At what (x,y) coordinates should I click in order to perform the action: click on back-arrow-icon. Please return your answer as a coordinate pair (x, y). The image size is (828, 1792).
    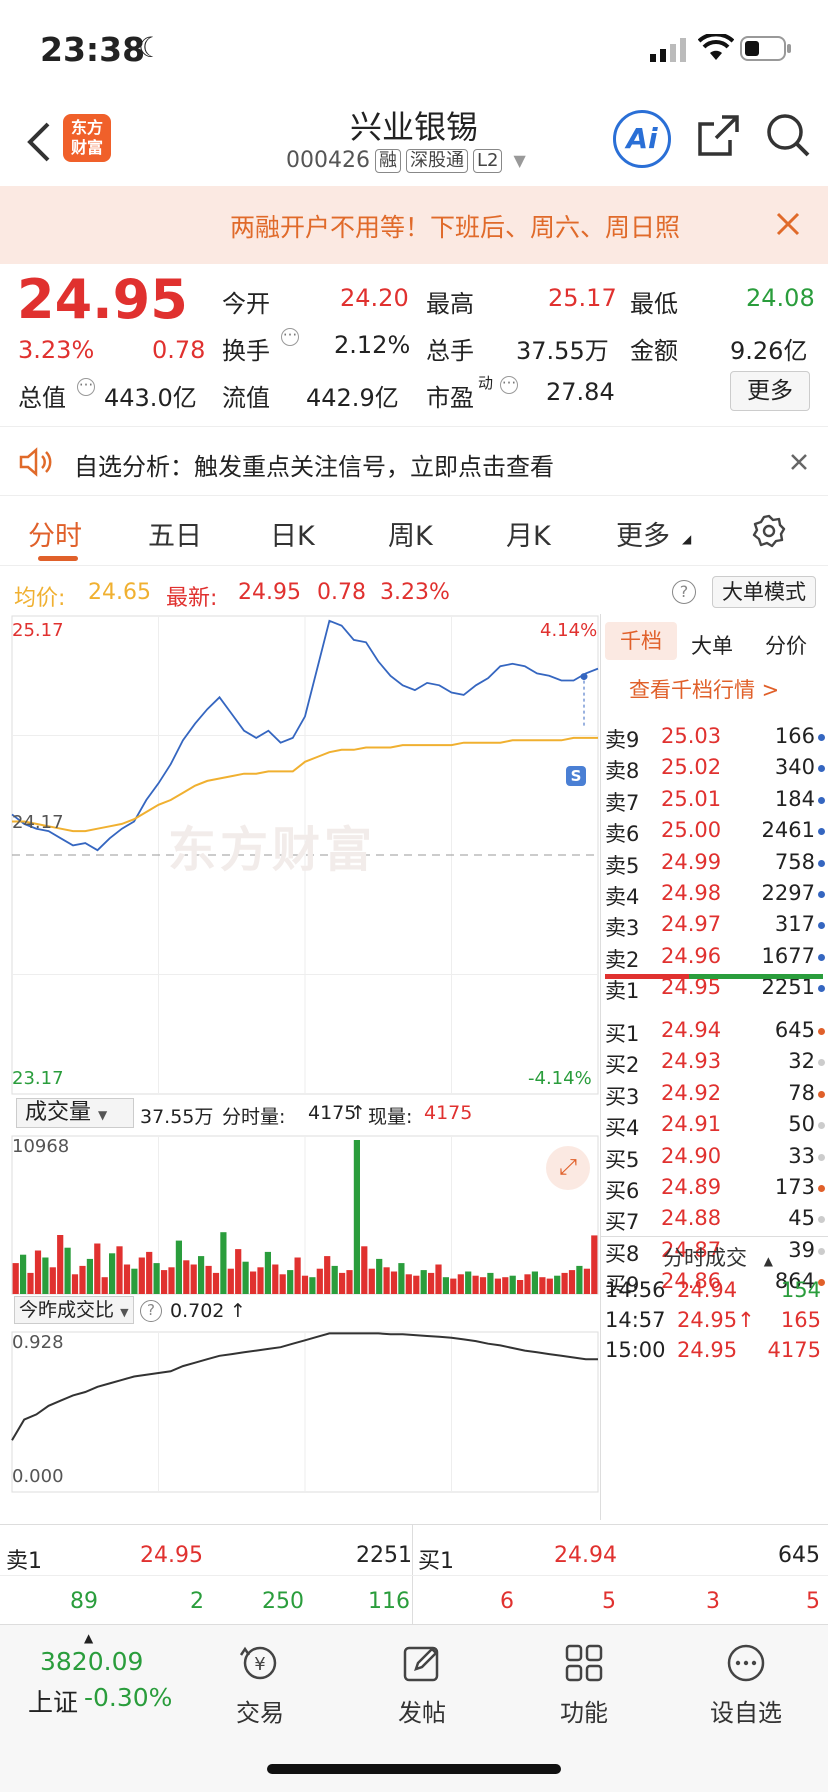
    Looking at the image, I should click on (39, 142).